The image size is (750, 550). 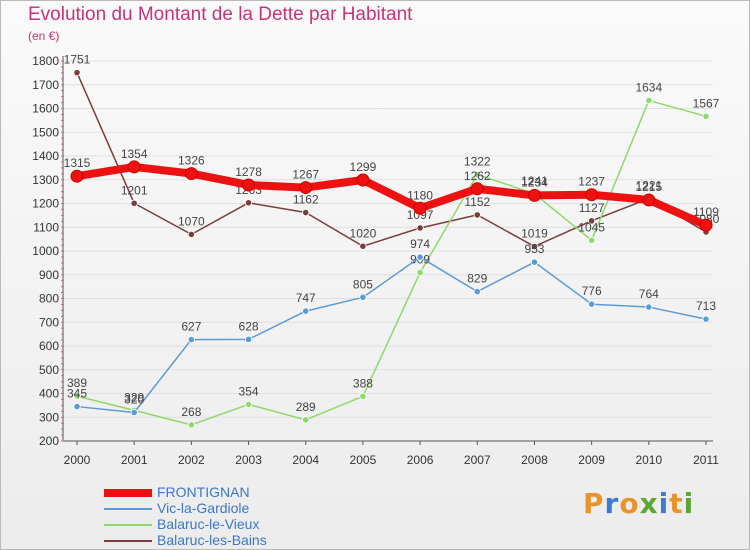 What do you see at coordinates (534, 233) in the screenshot?
I see `data-label: 1019` at bounding box center [534, 233].